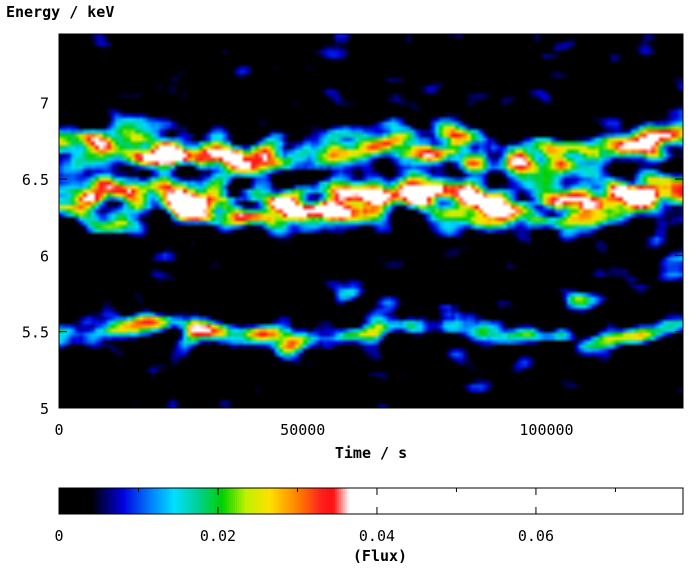 This screenshot has height=571, width=700. What do you see at coordinates (380, 556) in the screenshot?
I see `colorbar-label: (Flux)` at bounding box center [380, 556].